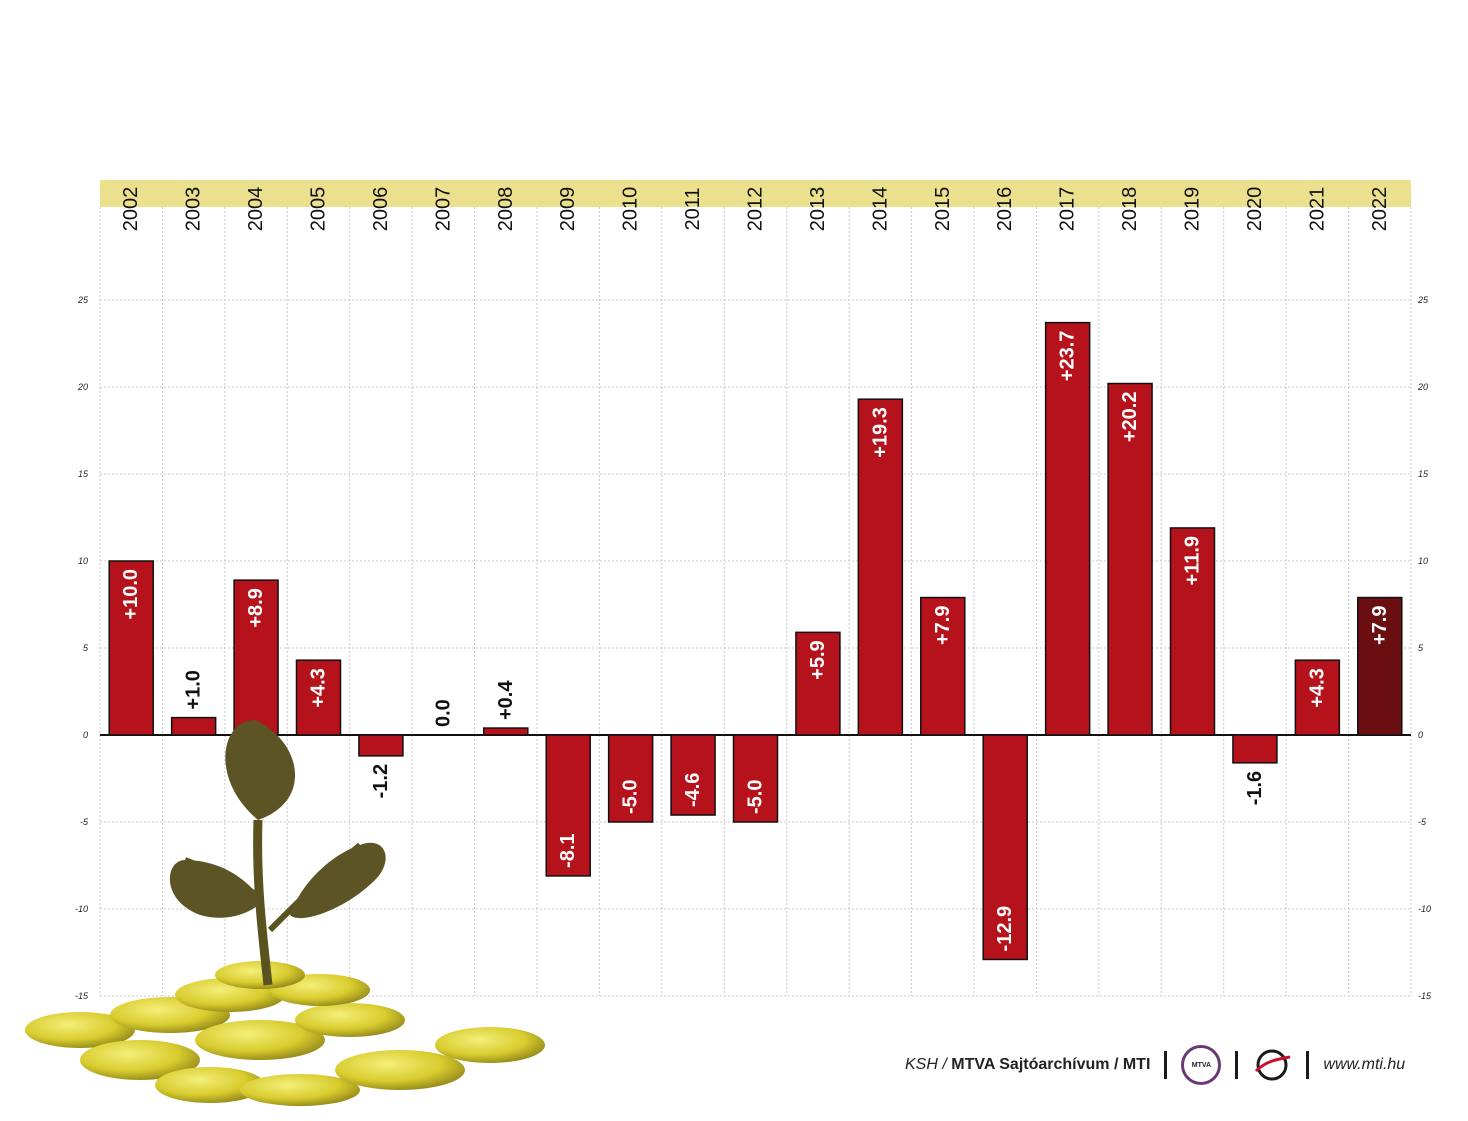  I want to click on data-label-2005: +4.3, so click(319, 687).